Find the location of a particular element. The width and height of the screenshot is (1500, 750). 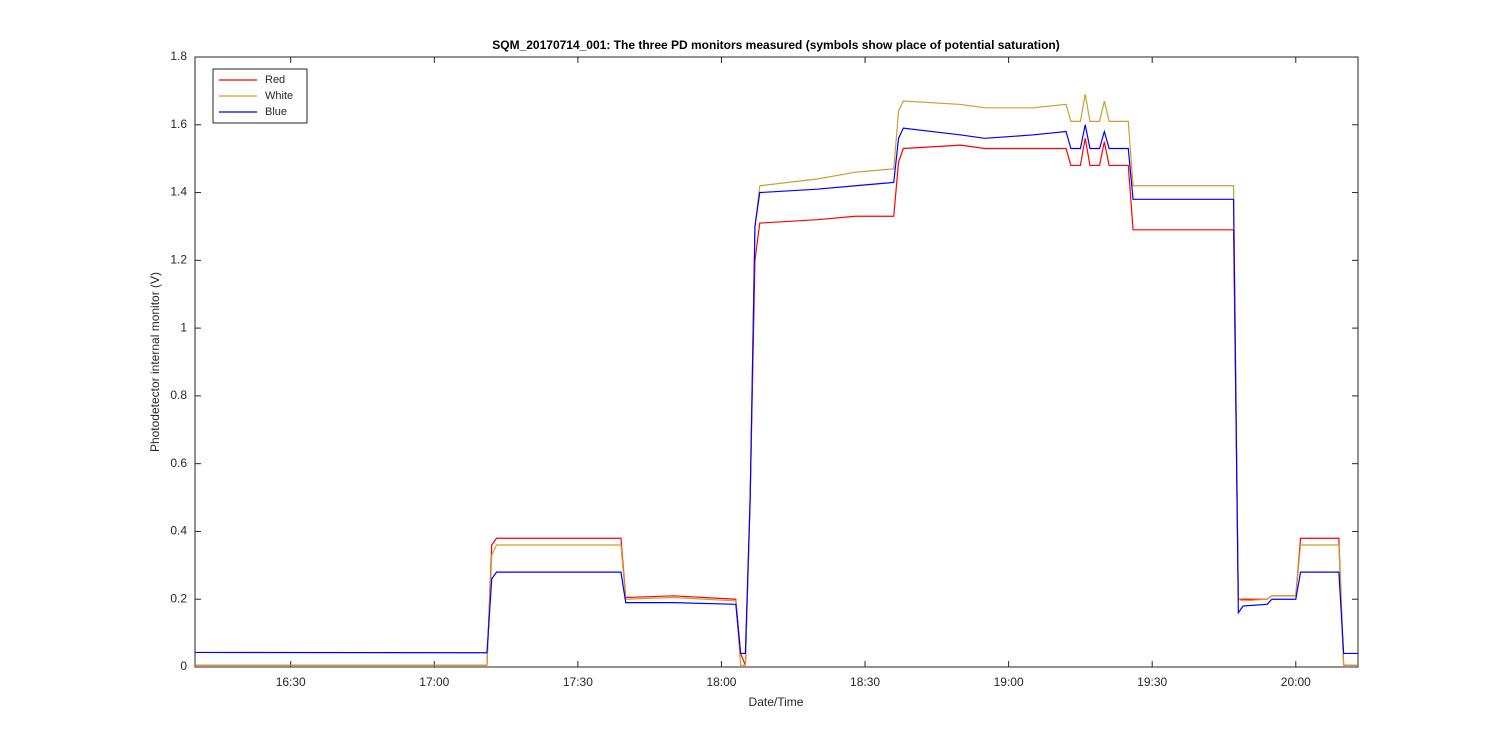

x-tick-label: 20:00 is located at coordinates (1296, 682).